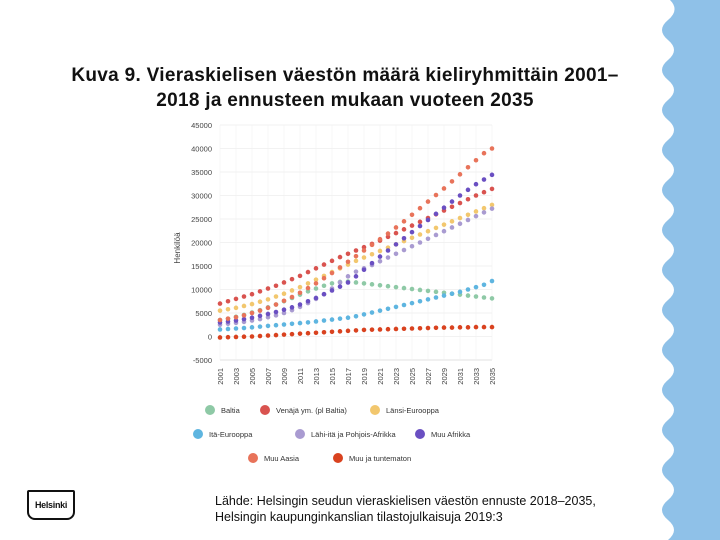  I want to click on x-tick-label: 2013, so click(316, 376).